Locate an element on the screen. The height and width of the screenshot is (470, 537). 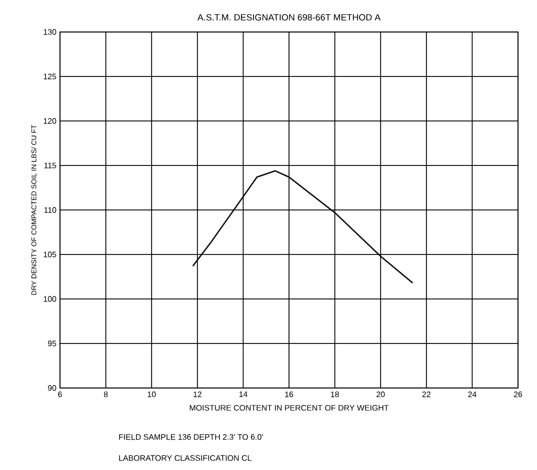
line-series is located at coordinates (303, 227).